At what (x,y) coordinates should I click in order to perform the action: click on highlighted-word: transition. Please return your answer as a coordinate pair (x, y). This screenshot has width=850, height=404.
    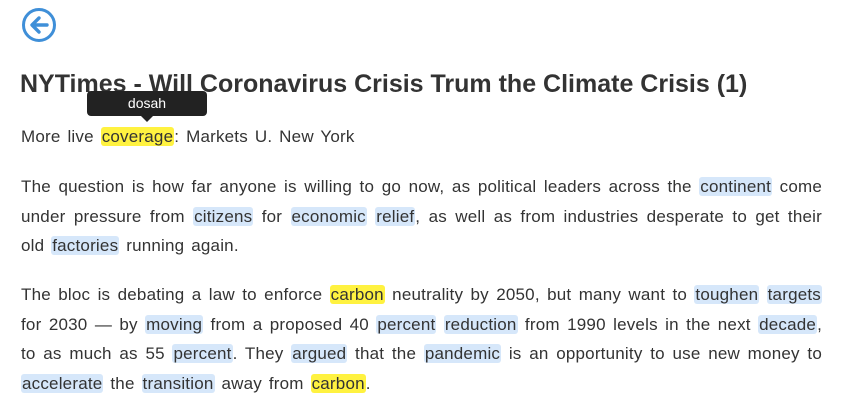
    Looking at the image, I should click on (178, 383).